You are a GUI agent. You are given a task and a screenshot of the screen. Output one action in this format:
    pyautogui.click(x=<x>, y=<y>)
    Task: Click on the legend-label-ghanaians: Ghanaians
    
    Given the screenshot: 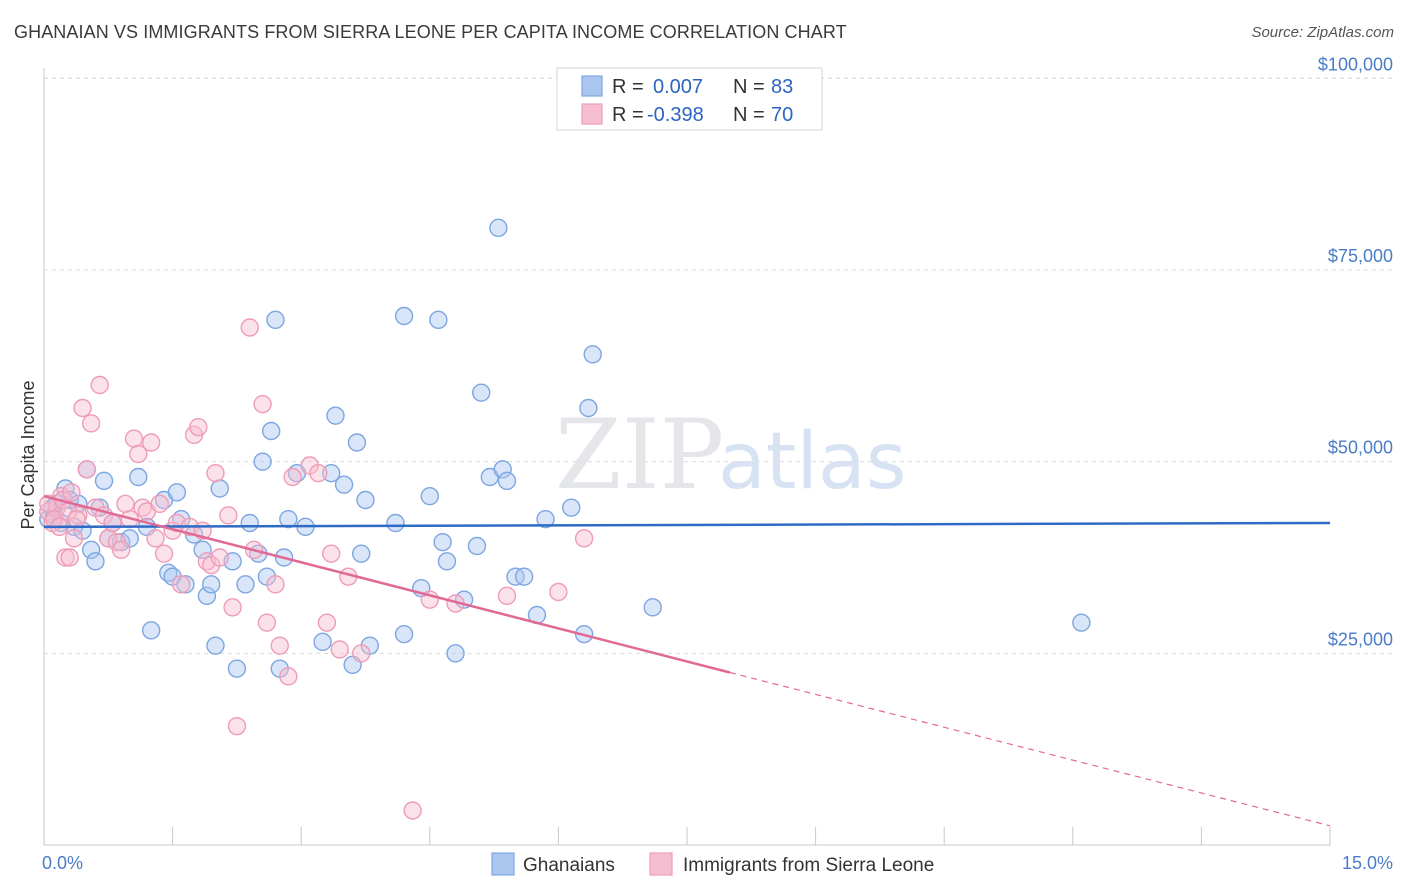 What is the action you would take?
    pyautogui.click(x=569, y=865)
    